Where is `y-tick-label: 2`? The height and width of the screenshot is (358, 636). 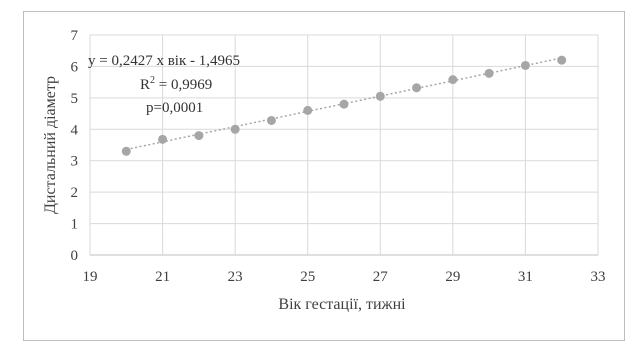 y-tick-label: 2 is located at coordinates (75, 193).